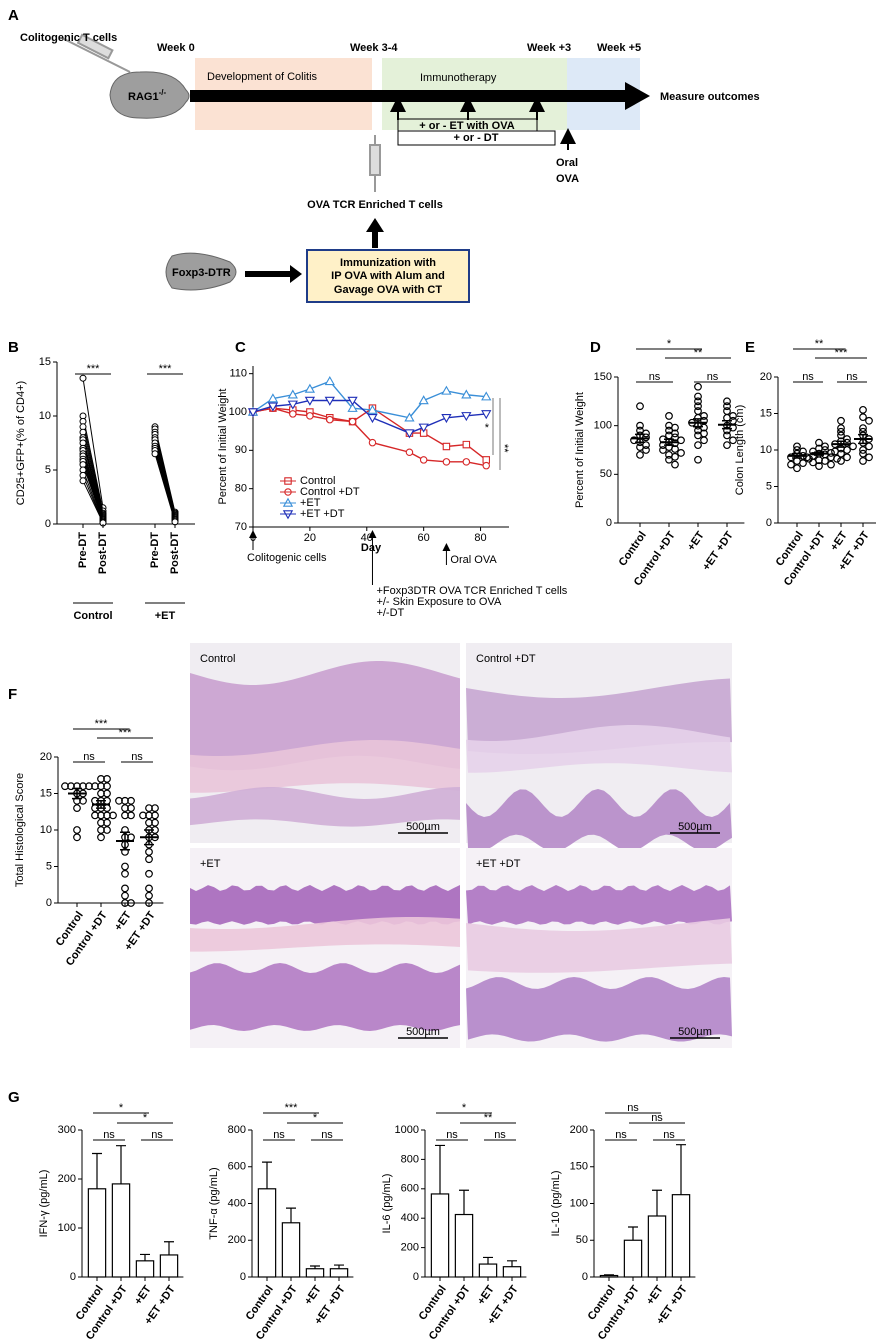 Image resolution: width=876 pixels, height=1339 pixels. What do you see at coordinates (669, 344) in the screenshot?
I see `significance-label: *` at bounding box center [669, 344].